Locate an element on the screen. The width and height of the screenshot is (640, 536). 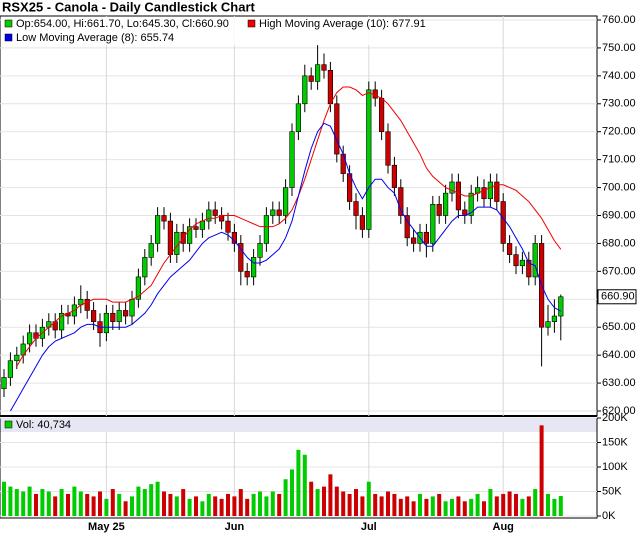
y2-tick-label: 0K is located at coordinates (609, 516).